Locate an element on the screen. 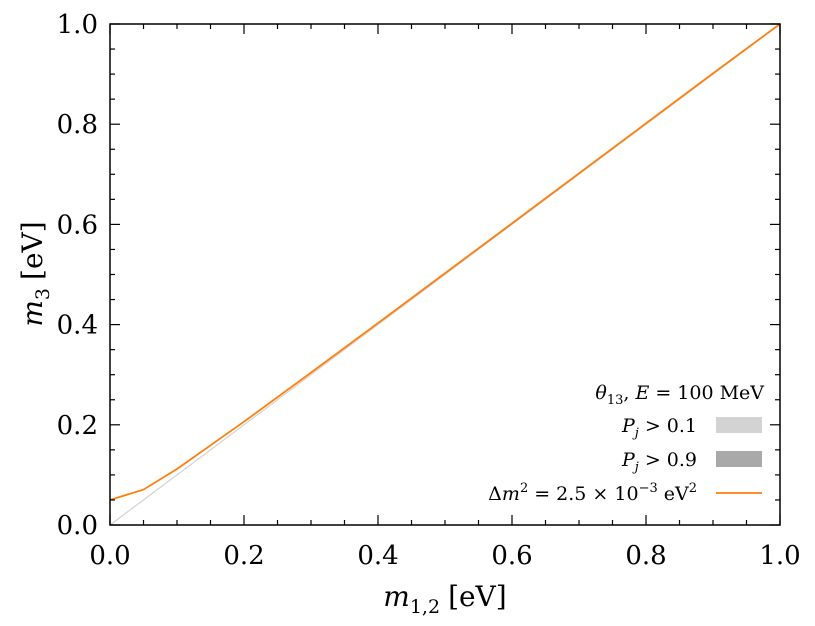 The height and width of the screenshot is (626, 815). legend-title-sep: , is located at coordinates (626, 393).